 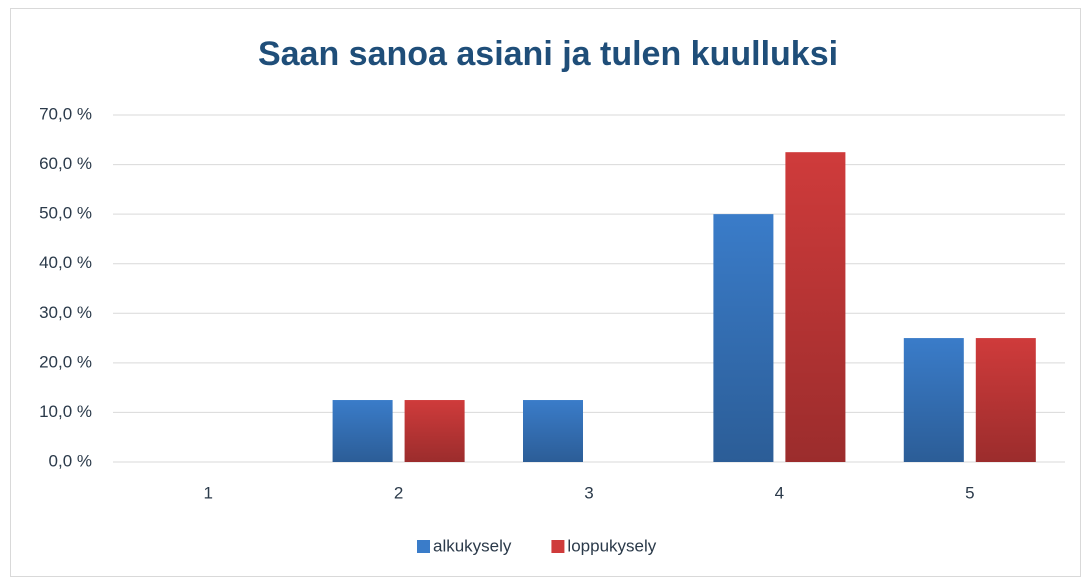 What do you see at coordinates (65, 361) in the screenshot?
I see `y-tick-label: 20,0 %` at bounding box center [65, 361].